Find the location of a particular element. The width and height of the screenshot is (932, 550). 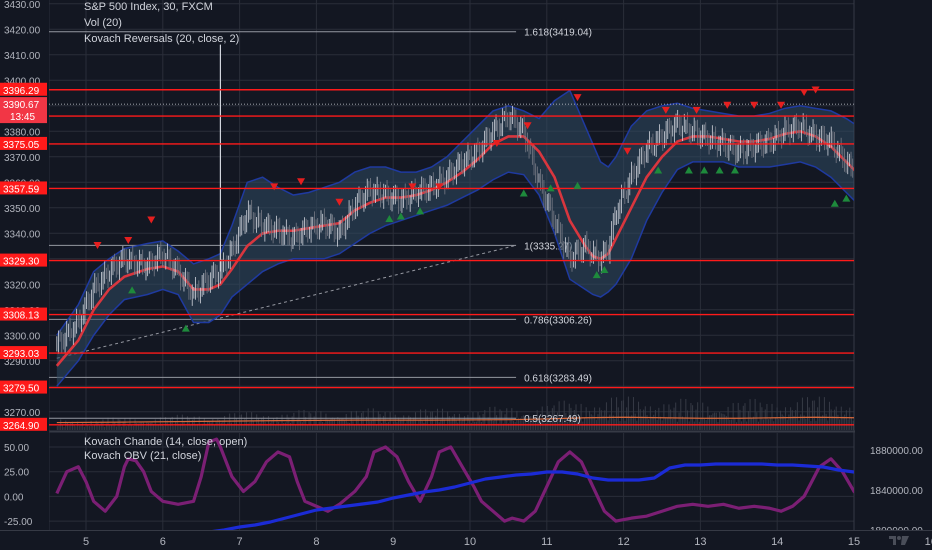

level-price-label: 3357.59 is located at coordinates (21, 189).